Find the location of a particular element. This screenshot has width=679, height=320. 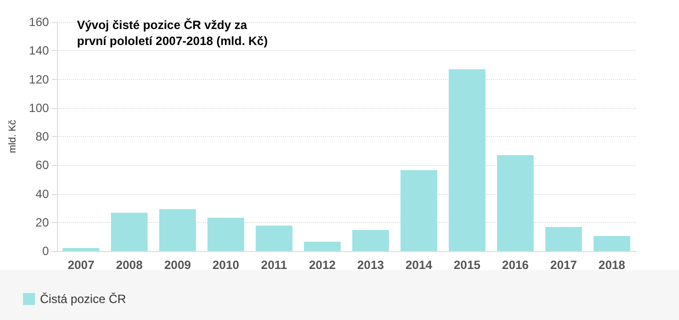

y-tick-label: 160 is located at coordinates (39, 22).